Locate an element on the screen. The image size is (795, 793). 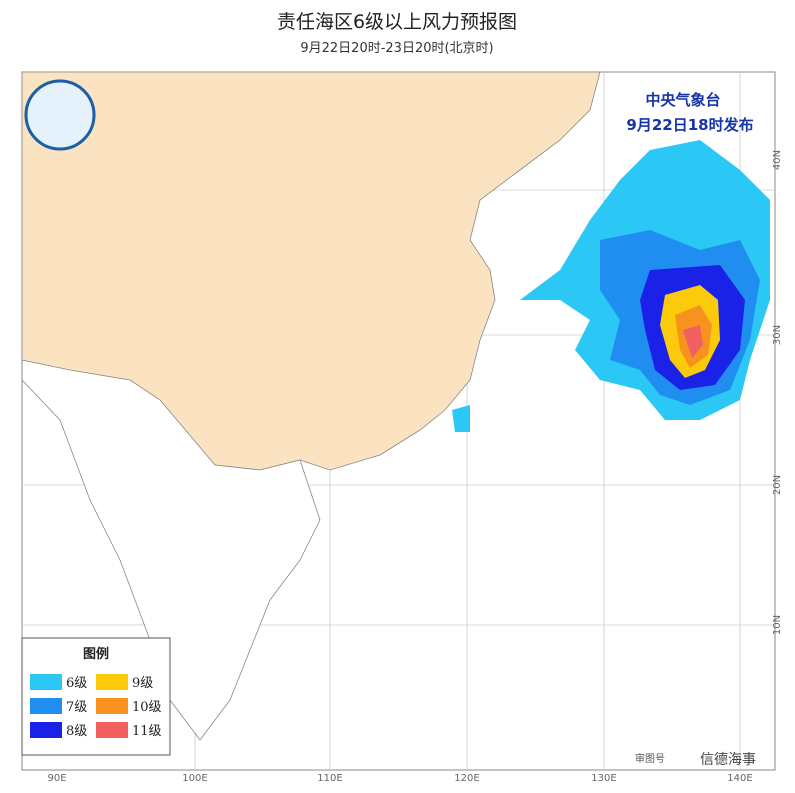
legend-title: 图例 is located at coordinates (96, 654).